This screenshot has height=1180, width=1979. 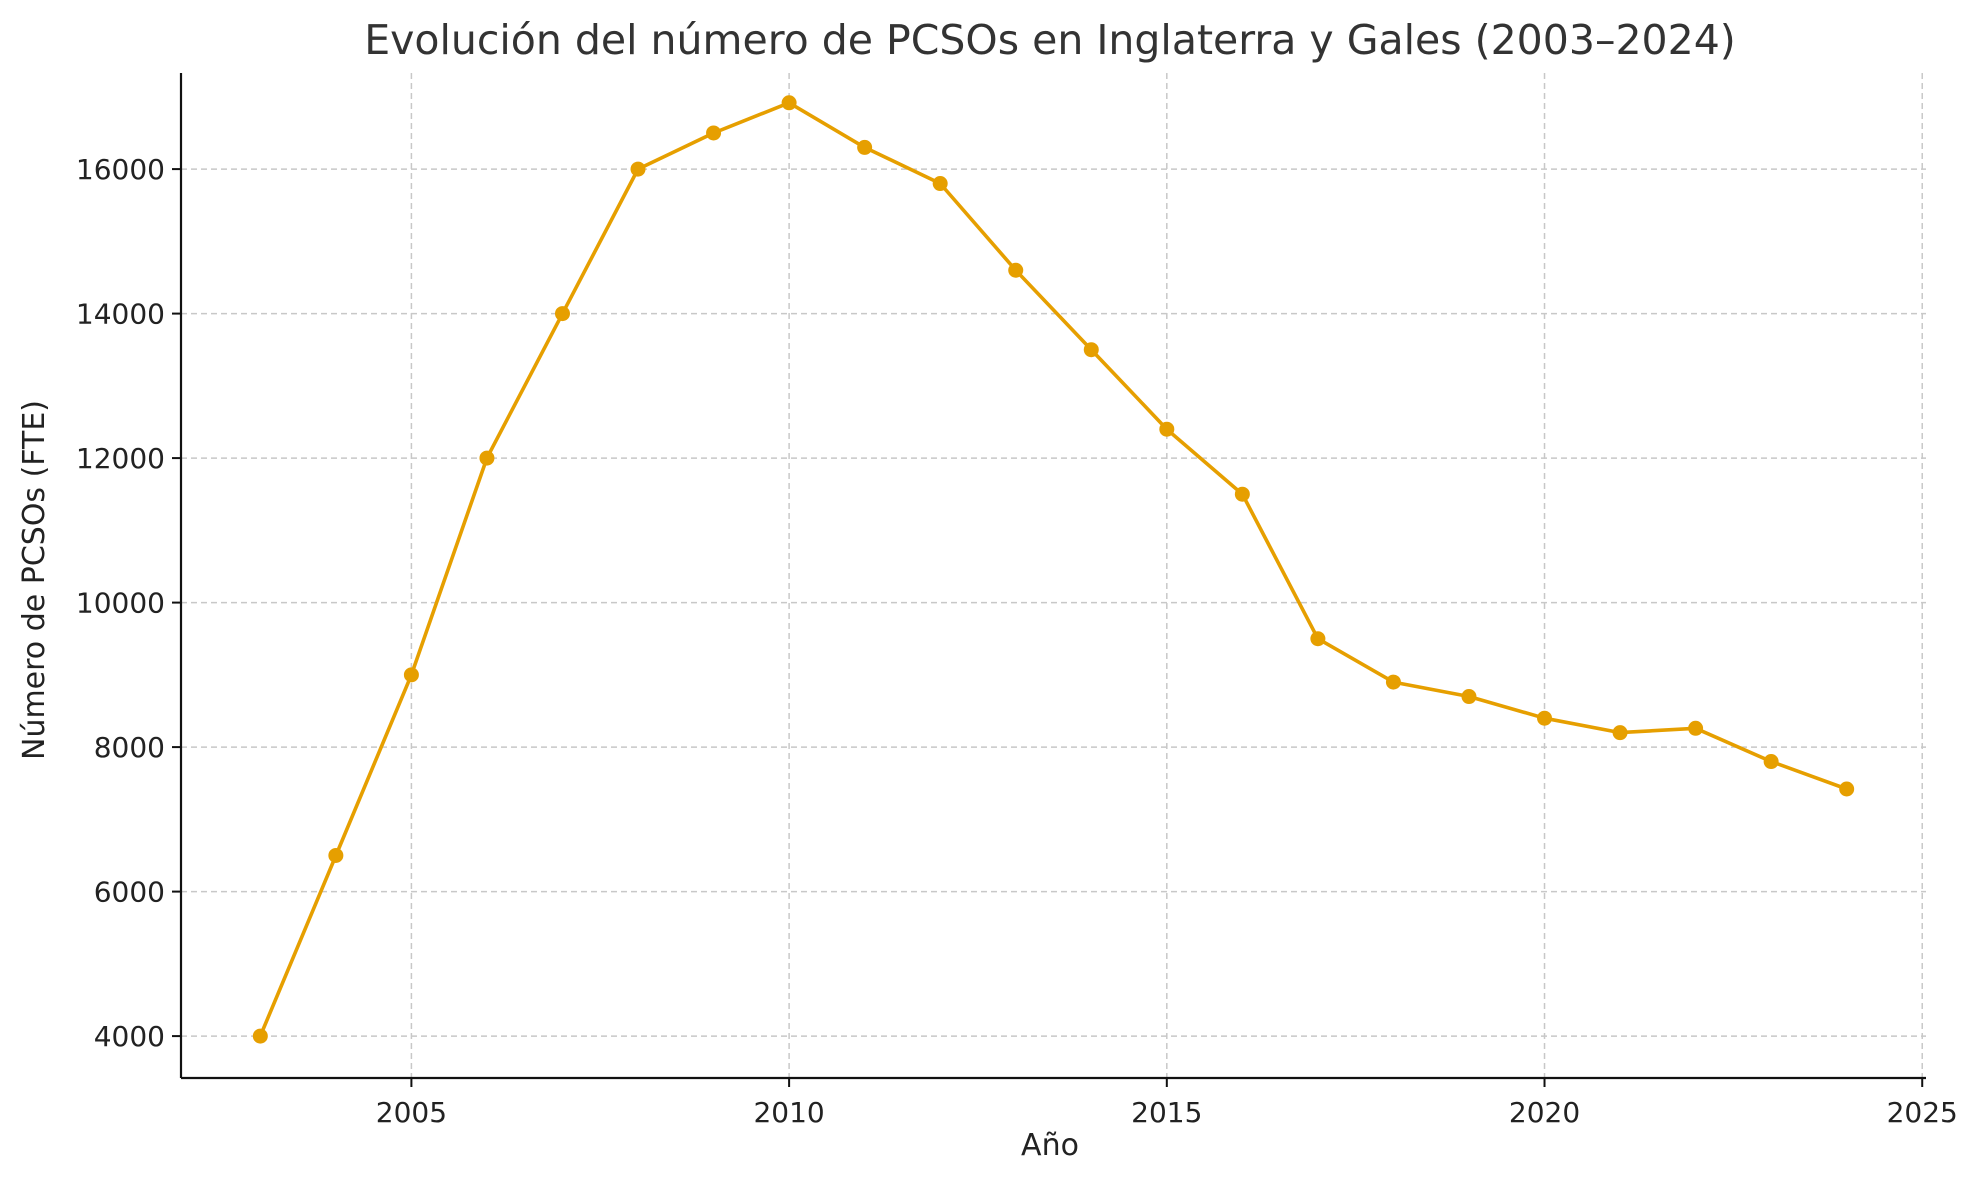 I want to click on x-tick-label: 2025, so click(x=1922, y=1112).